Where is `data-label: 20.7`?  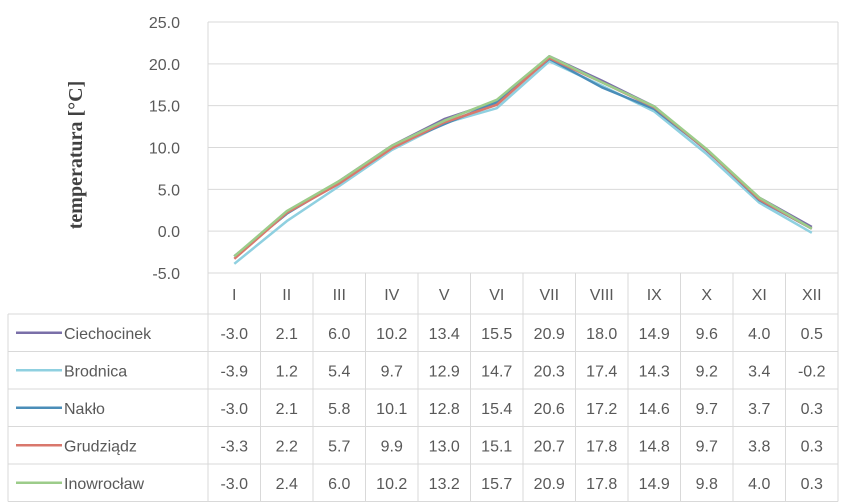 data-label: 20.7 is located at coordinates (549, 446).